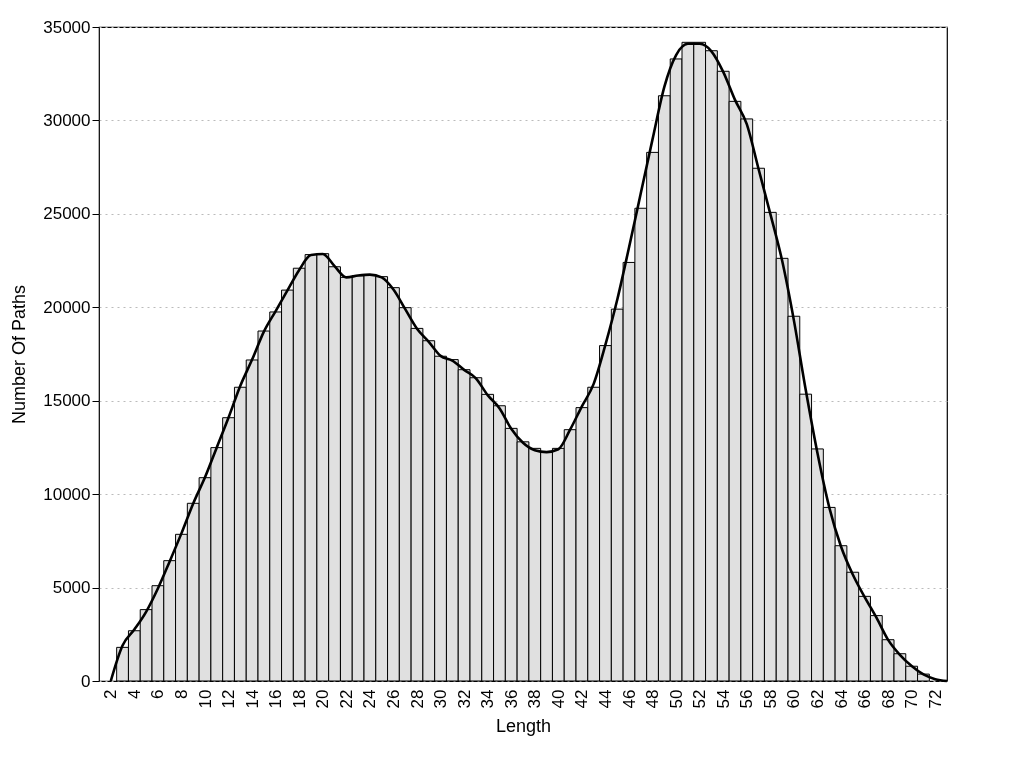  I want to click on x-tick-label: 42, so click(582, 699).